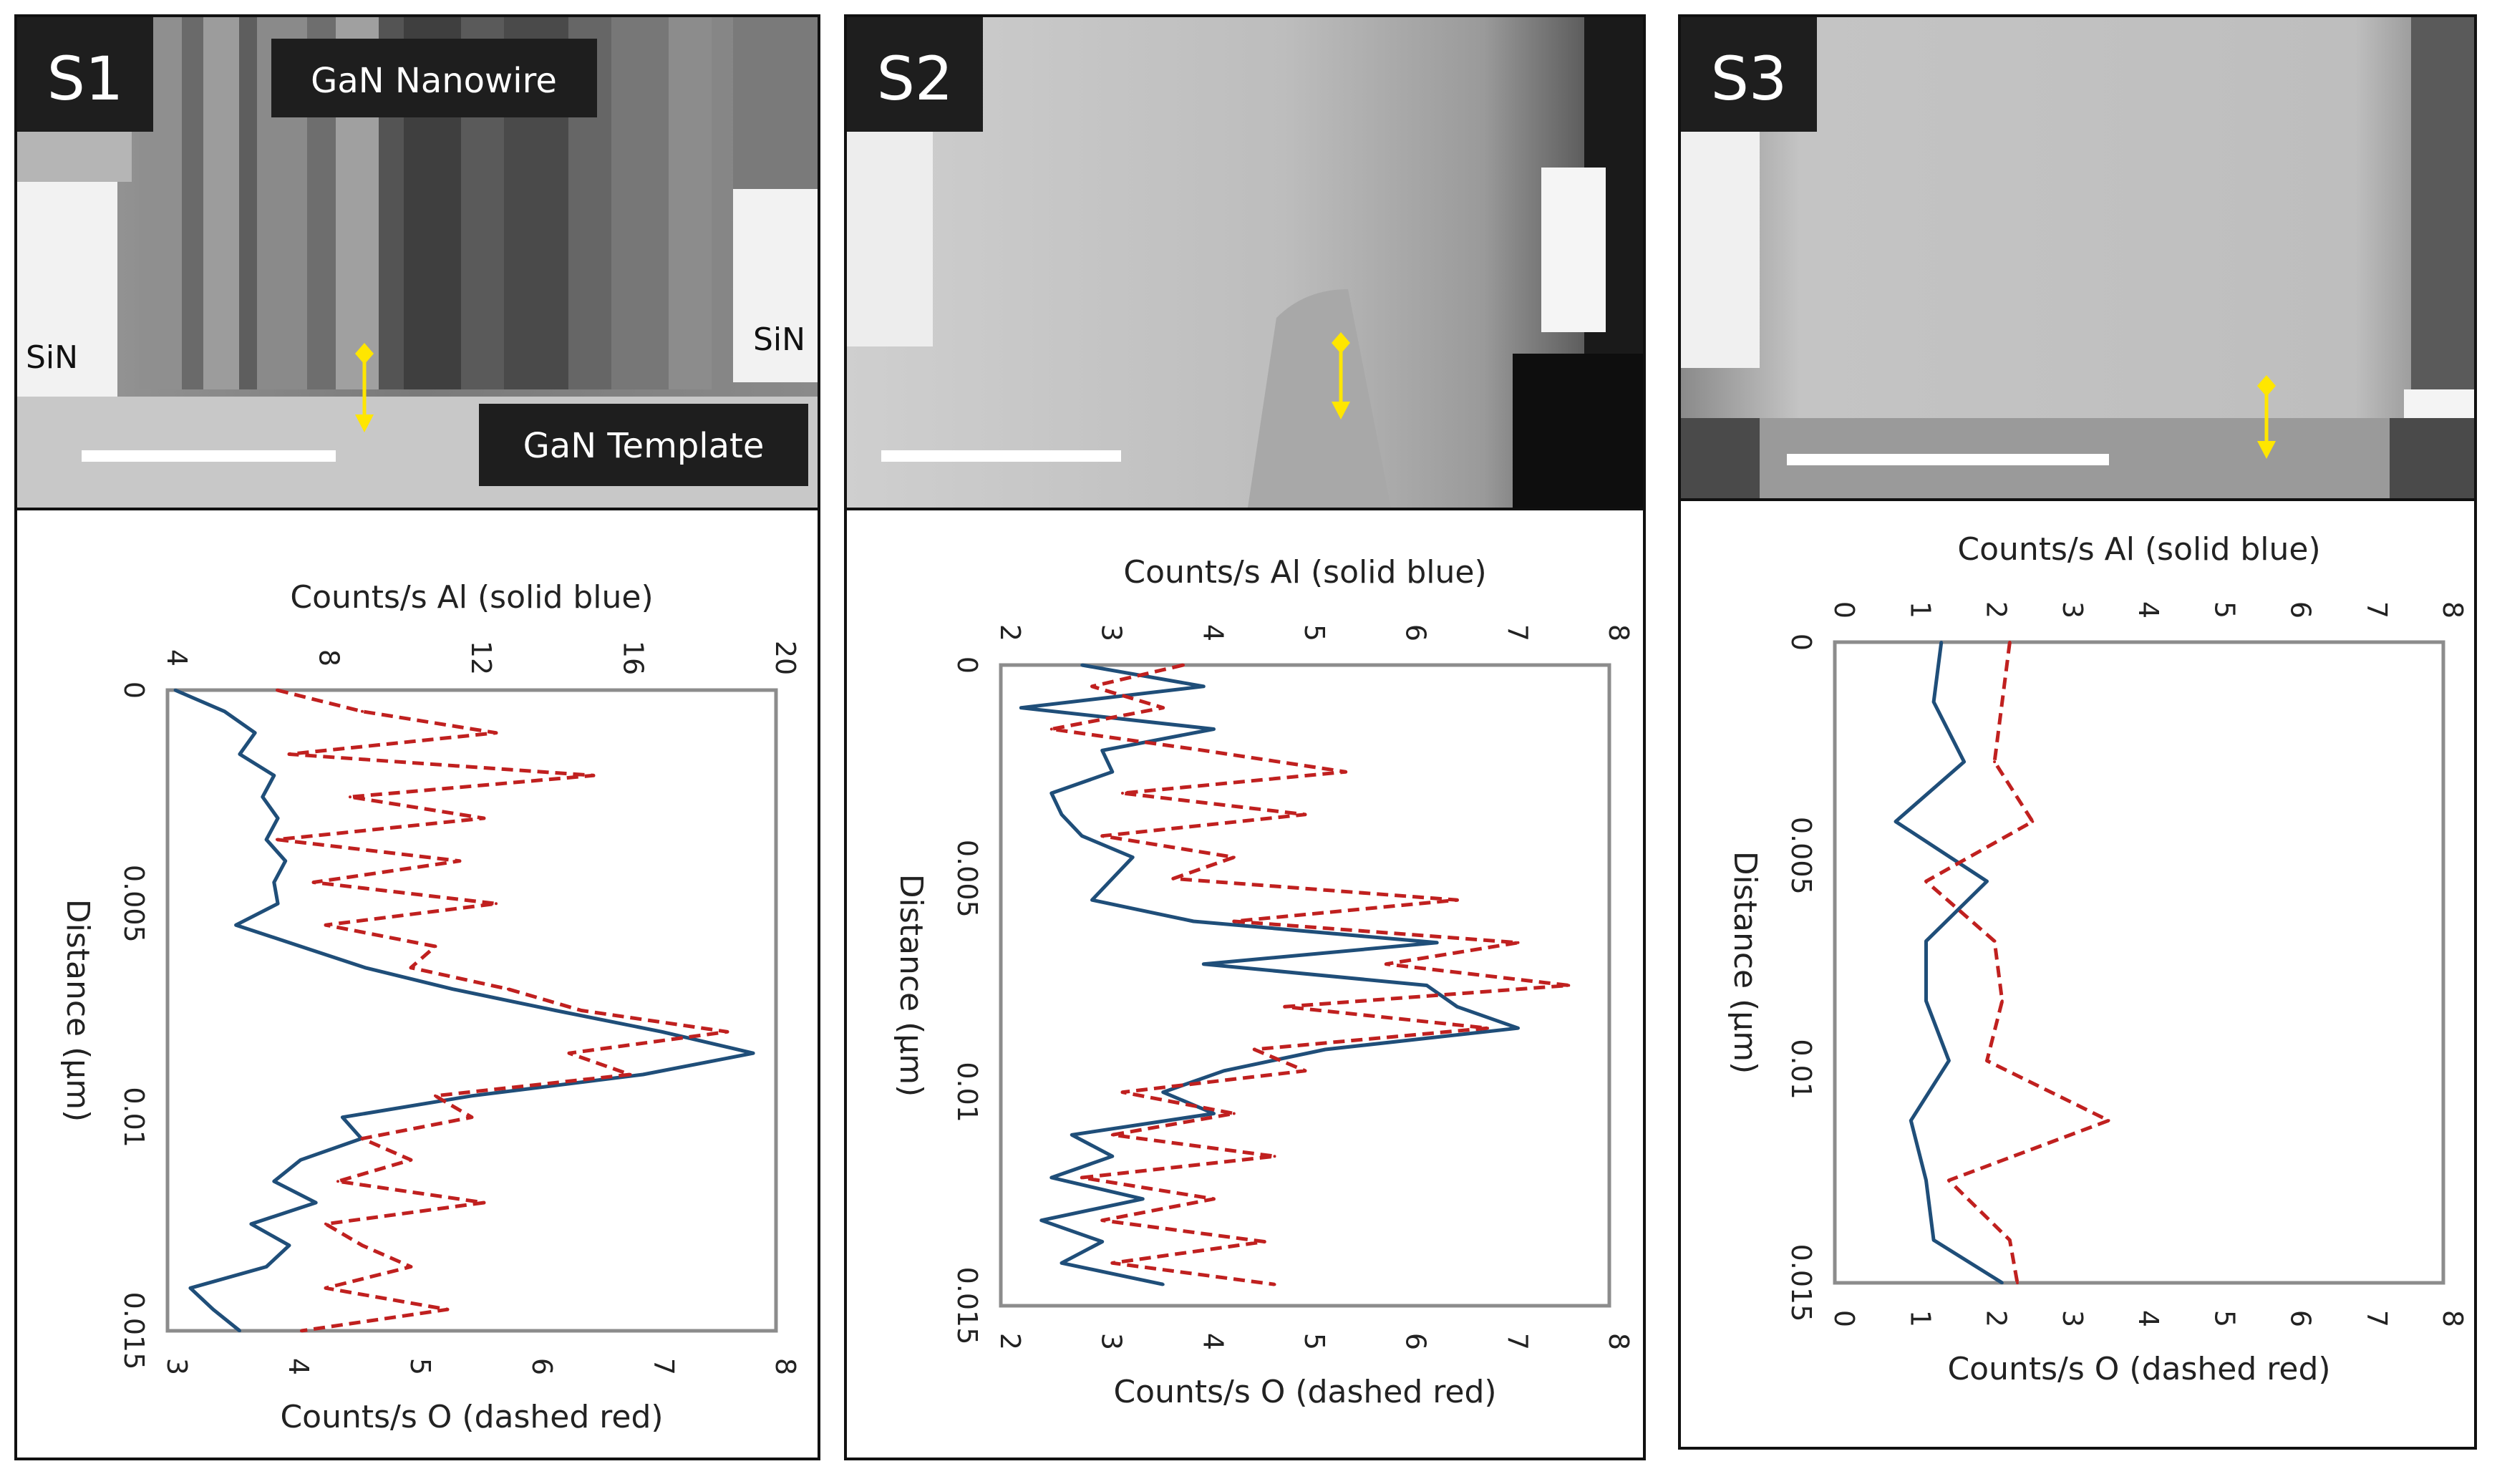  Describe the element at coordinates (471, 597) in the screenshot. I see `al-axis-label: Counts/s Al (solid blue)` at that location.